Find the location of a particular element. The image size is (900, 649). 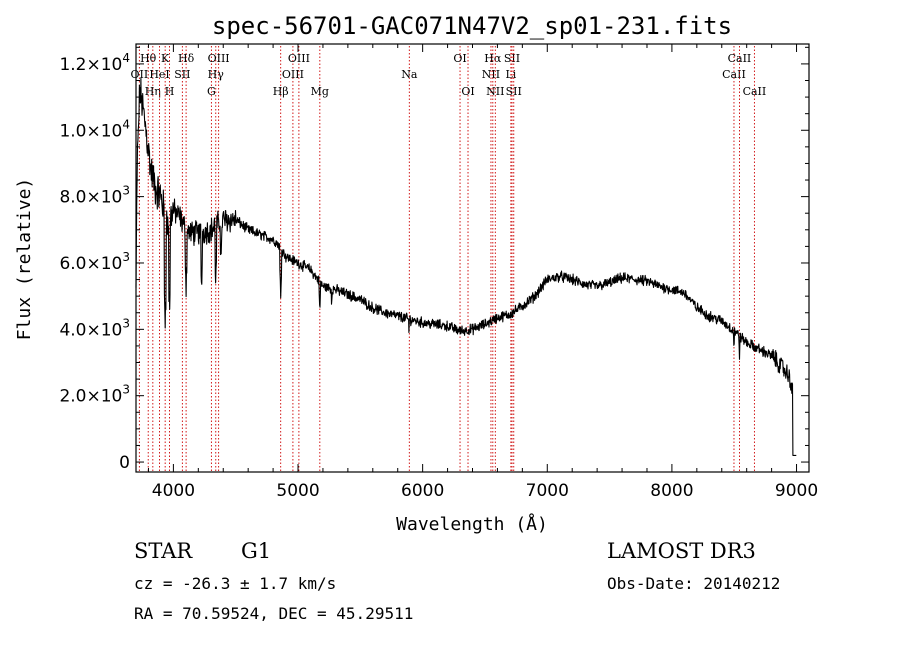

emission-line-label: H is located at coordinates (170, 91).